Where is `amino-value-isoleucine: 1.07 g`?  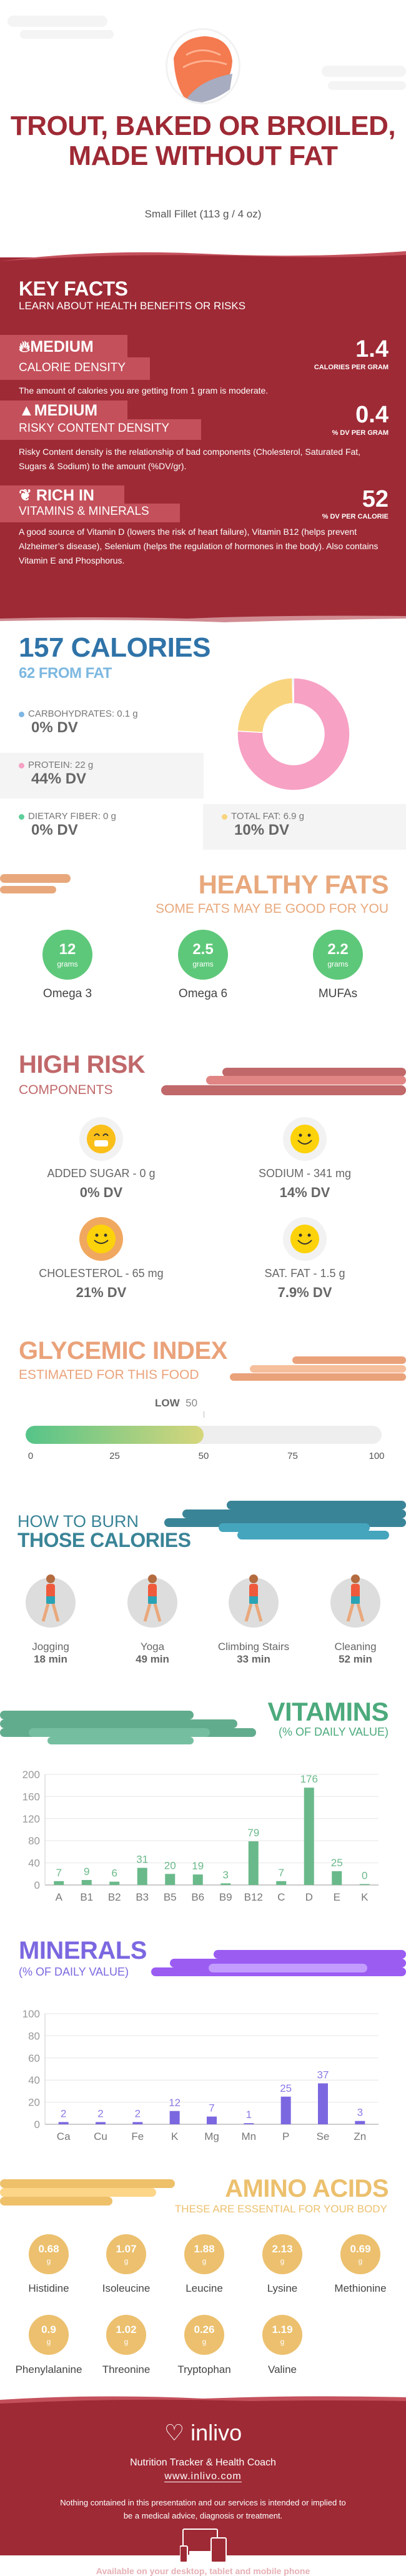 amino-value-isoleucine: 1.07 g is located at coordinates (126, 2254).